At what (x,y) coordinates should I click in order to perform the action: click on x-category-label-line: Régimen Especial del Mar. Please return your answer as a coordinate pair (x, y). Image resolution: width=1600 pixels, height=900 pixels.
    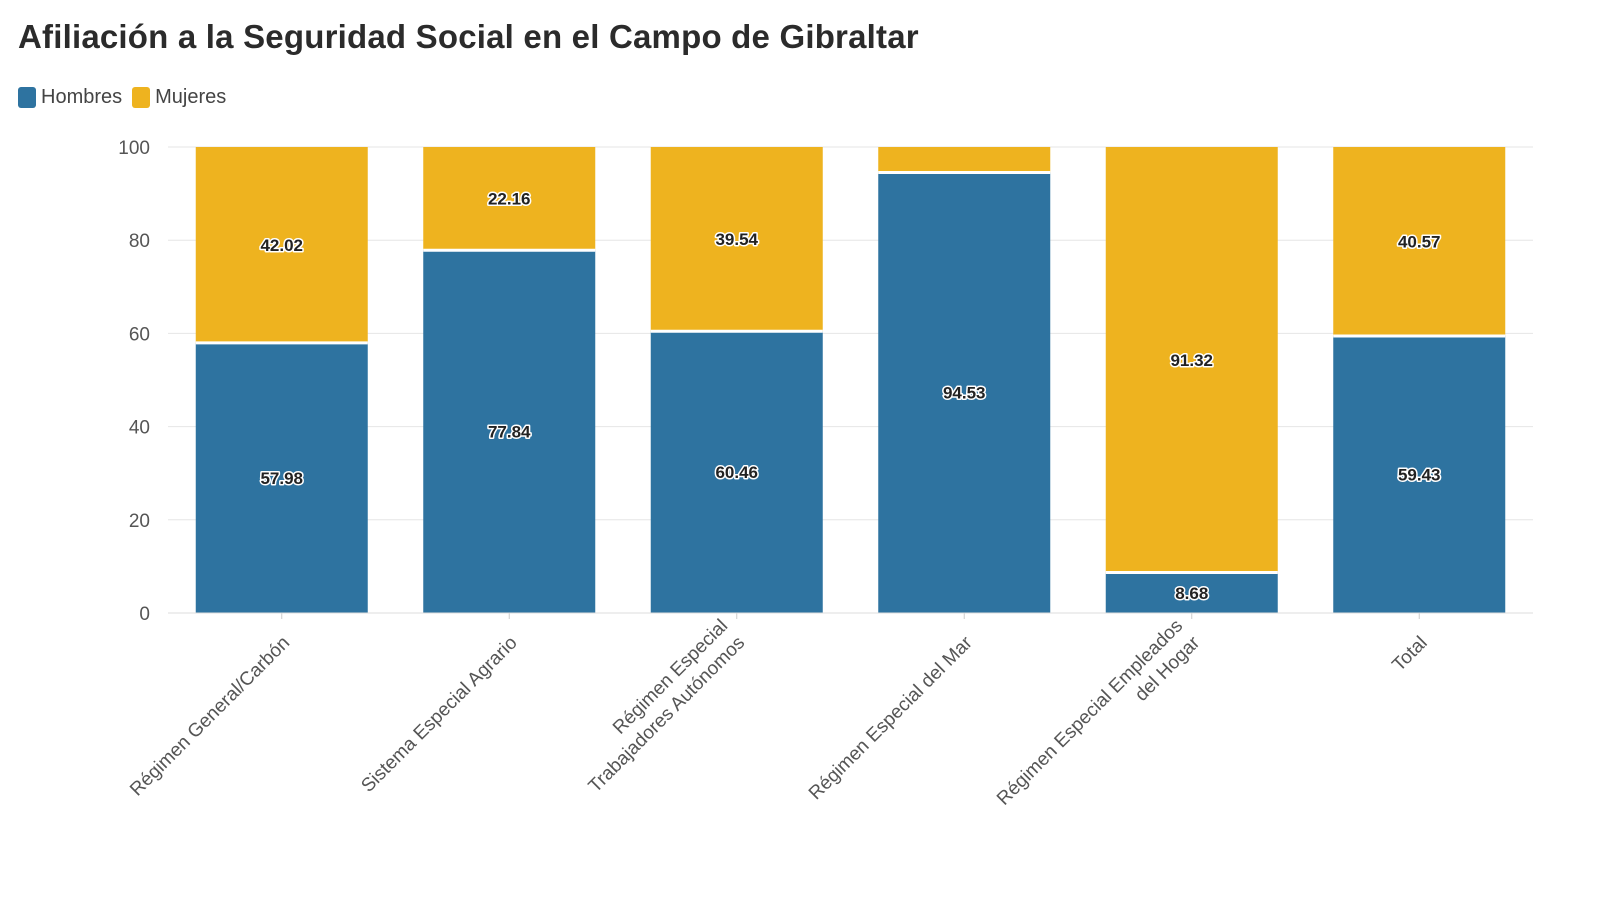
    Looking at the image, I should click on (891, 718).